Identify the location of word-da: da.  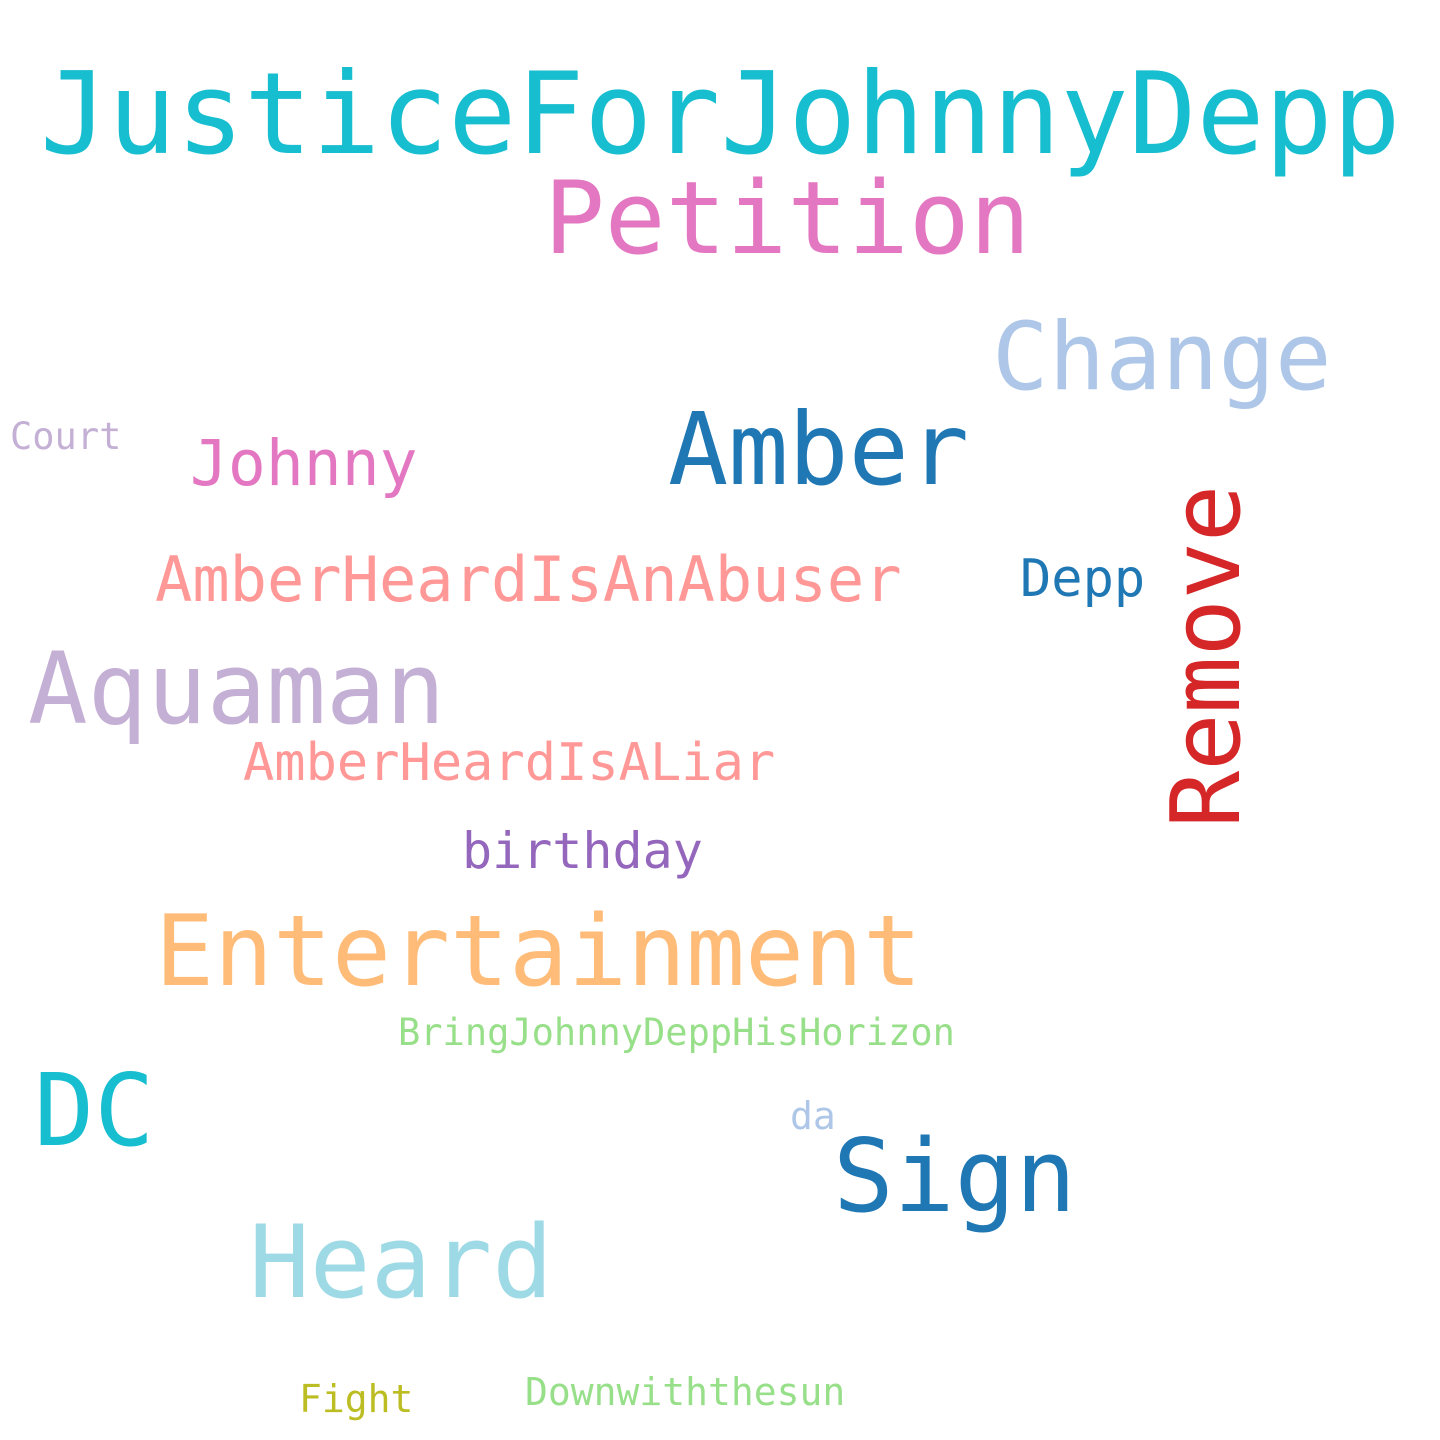
(813, 1116).